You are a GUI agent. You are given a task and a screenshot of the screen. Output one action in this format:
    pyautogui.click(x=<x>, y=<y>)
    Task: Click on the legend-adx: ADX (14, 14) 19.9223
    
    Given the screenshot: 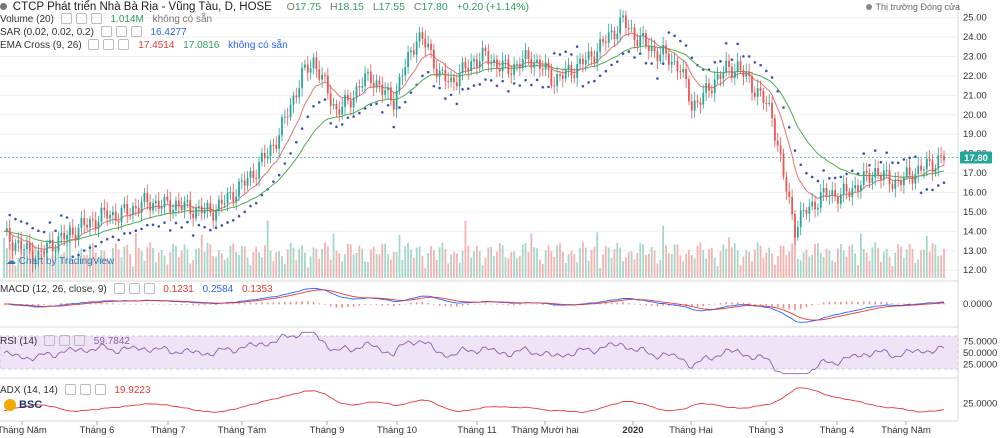 What is the action you would take?
    pyautogui.click(x=75, y=390)
    